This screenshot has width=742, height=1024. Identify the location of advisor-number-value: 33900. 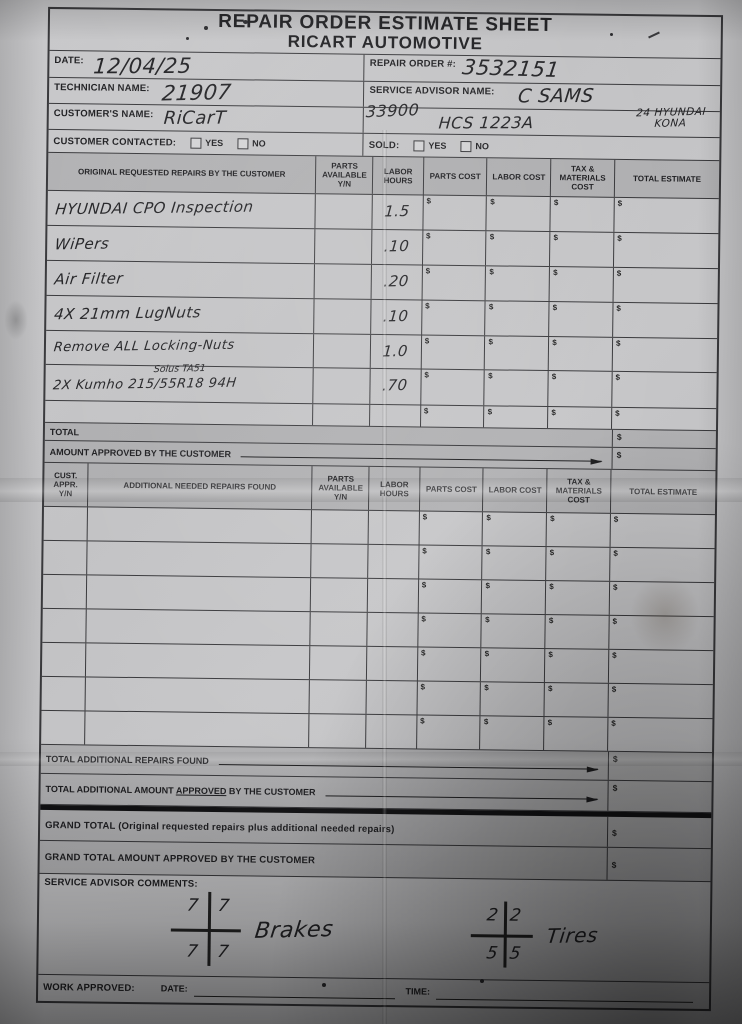
(393, 111).